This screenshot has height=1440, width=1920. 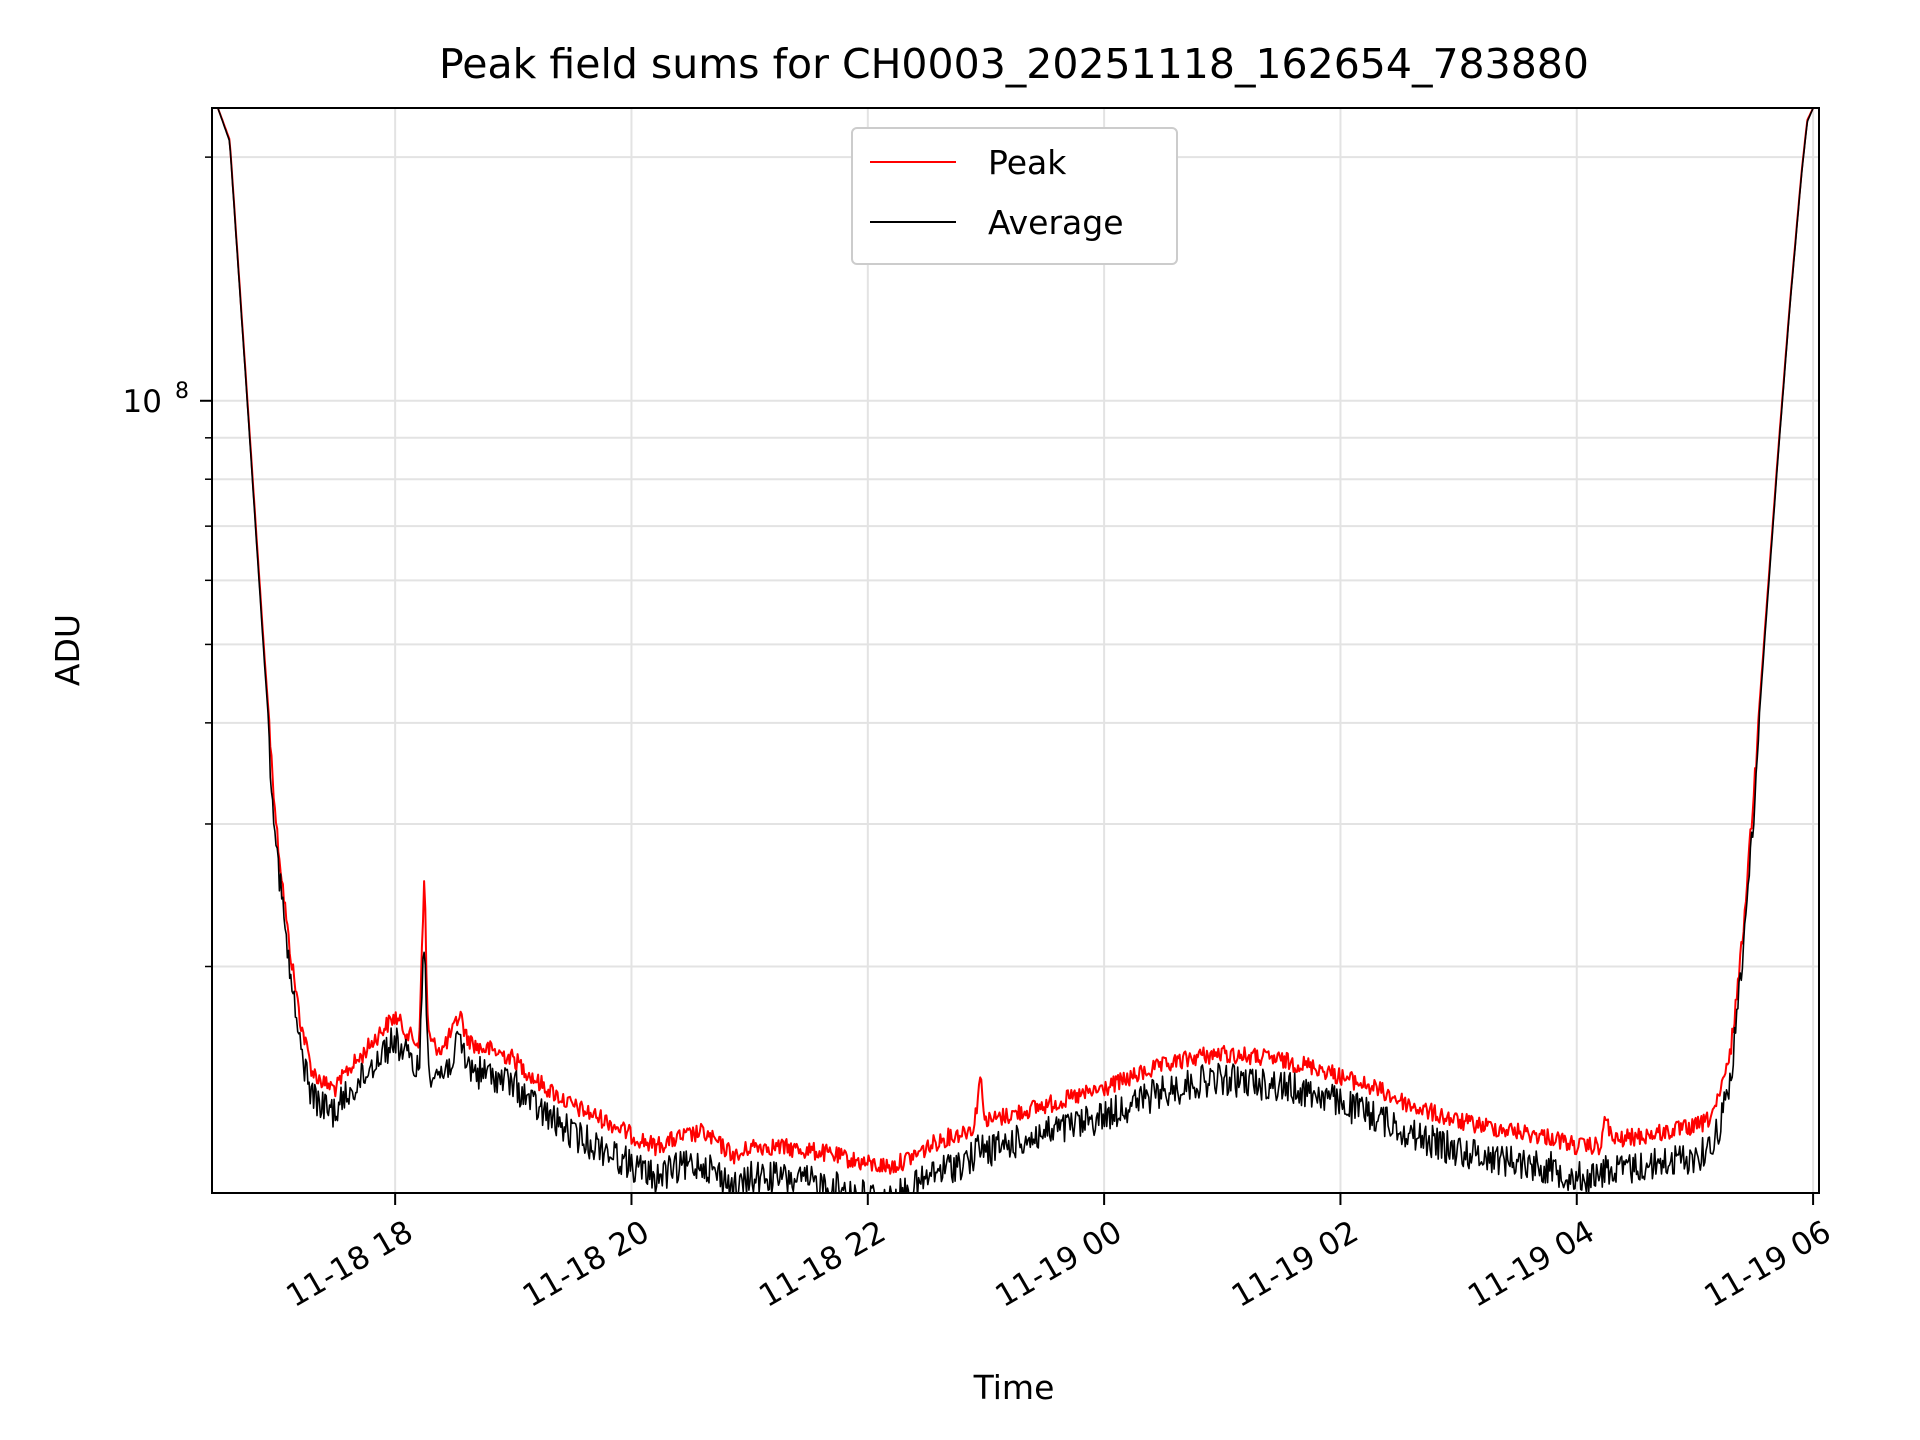 I want to click on y-axis-ticks: 10 8, so click(x=167, y=562).